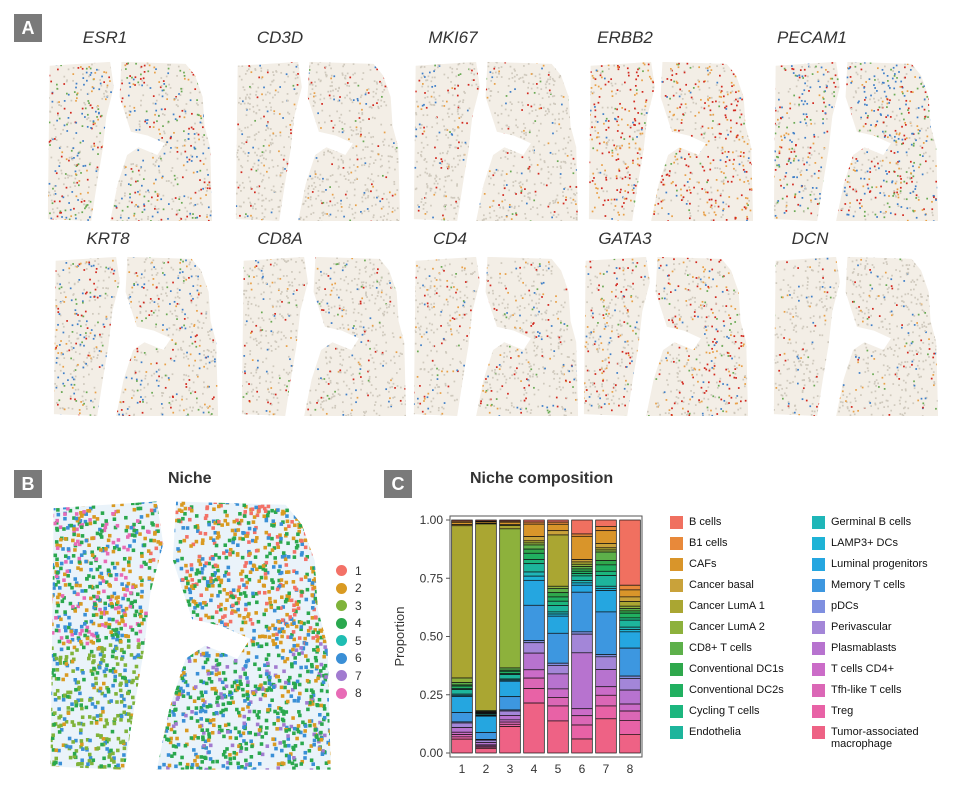 Image resolution: width=974 pixels, height=785 pixels. I want to click on niche-legend-item: 7, so click(349, 676).